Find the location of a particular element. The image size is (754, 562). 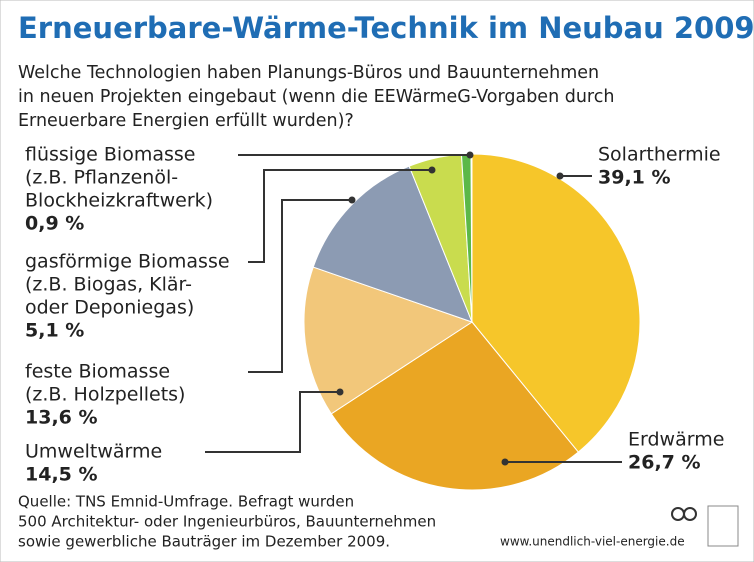

value-label: 14,5 % is located at coordinates (61, 475).